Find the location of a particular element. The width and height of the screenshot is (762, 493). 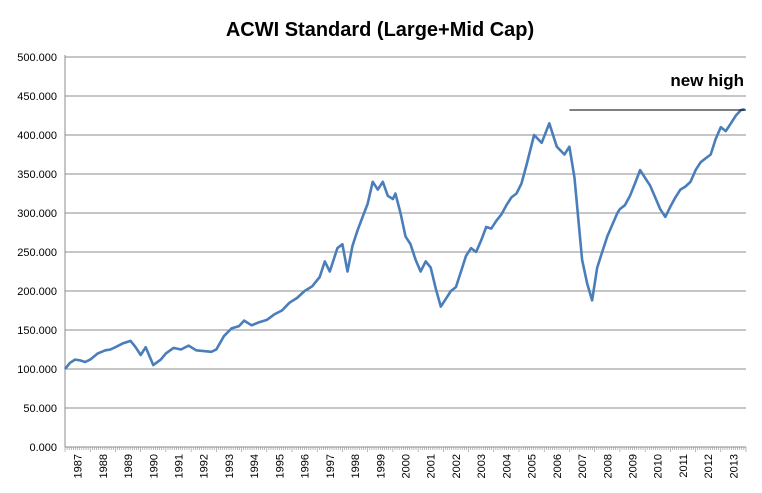

x-tick-label: 1999 is located at coordinates (381, 466).